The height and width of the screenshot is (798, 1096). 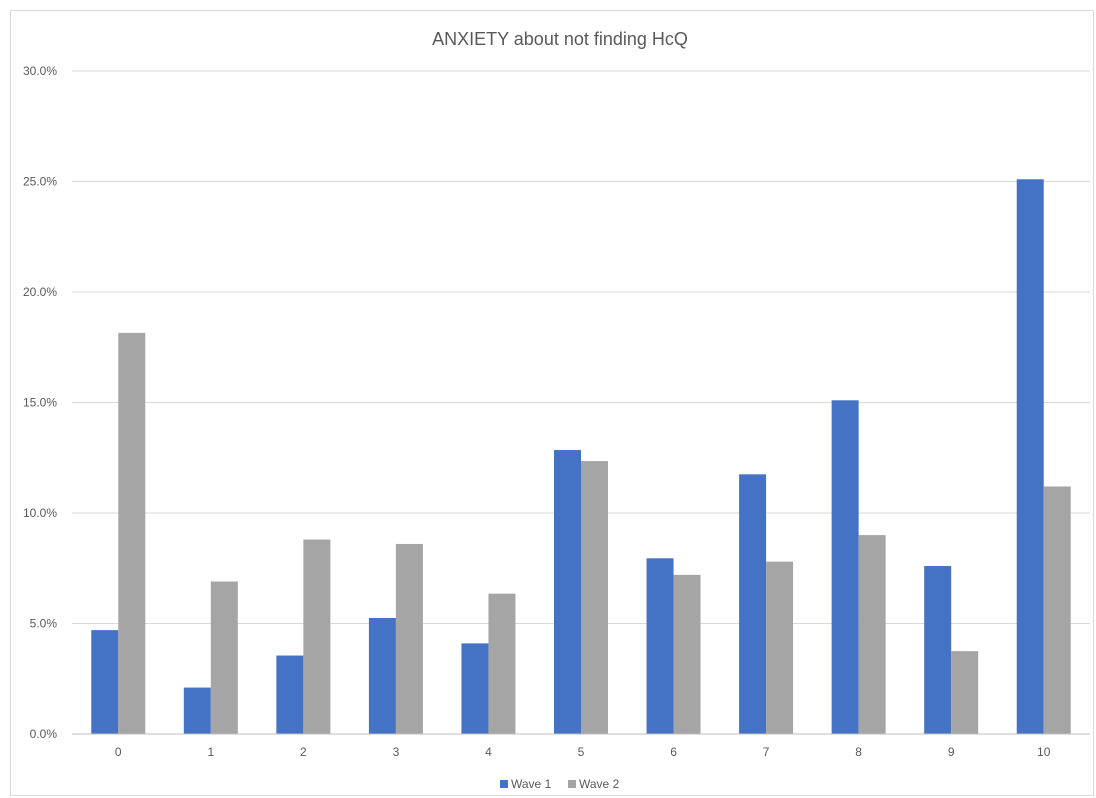 I want to click on x-tick-label: 8, so click(x=858, y=752).